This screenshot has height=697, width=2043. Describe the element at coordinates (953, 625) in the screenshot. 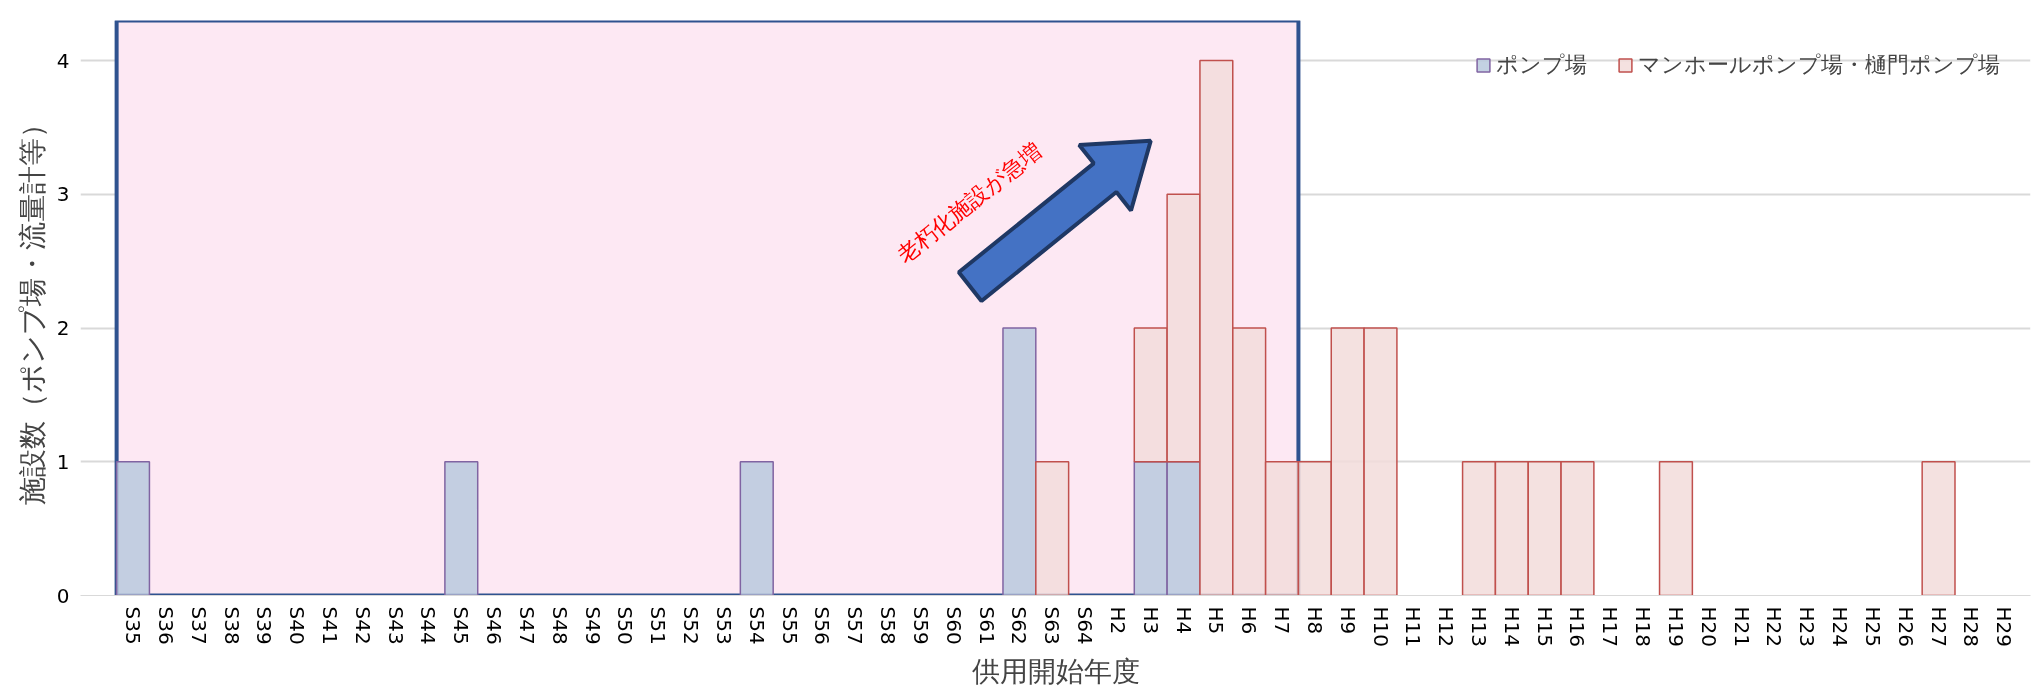

I see `x-tick-label: S60` at that location.